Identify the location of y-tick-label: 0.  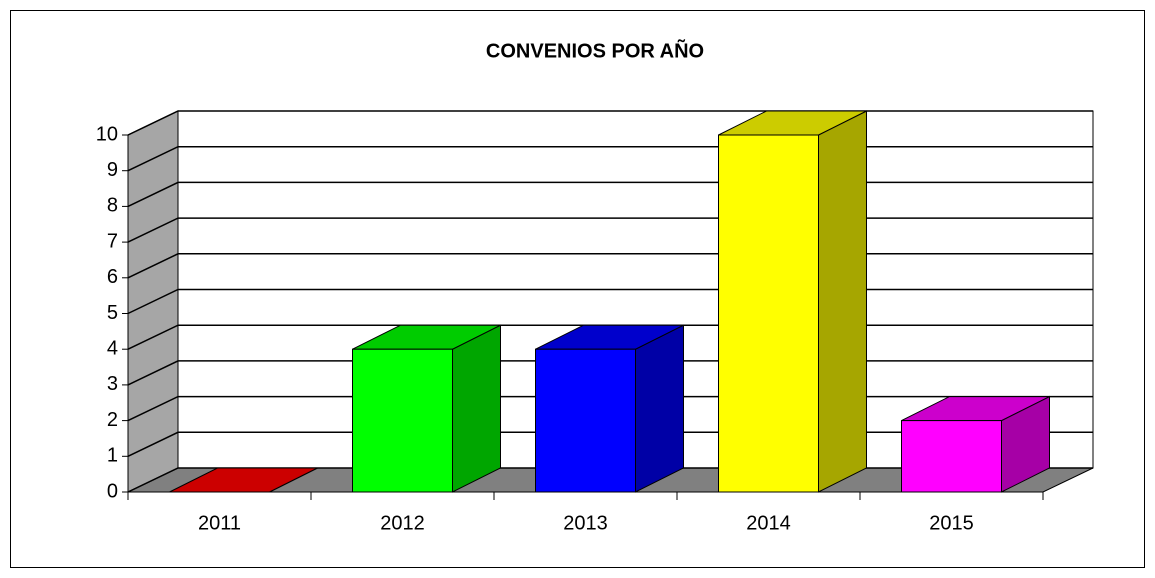
(112, 491).